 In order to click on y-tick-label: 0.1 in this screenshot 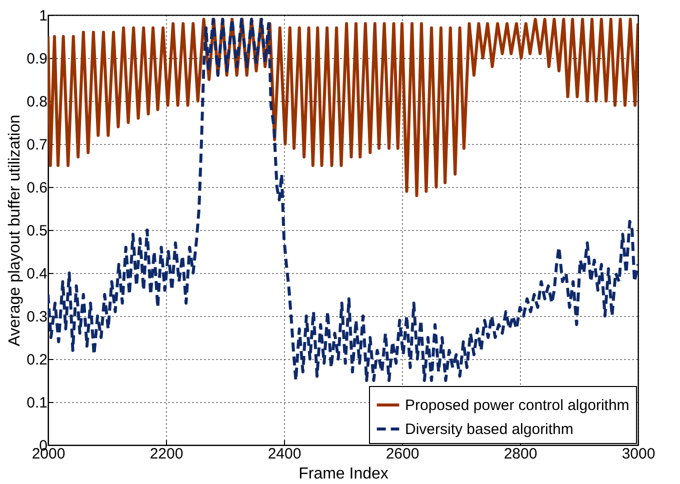, I will do `click(37, 403)`.